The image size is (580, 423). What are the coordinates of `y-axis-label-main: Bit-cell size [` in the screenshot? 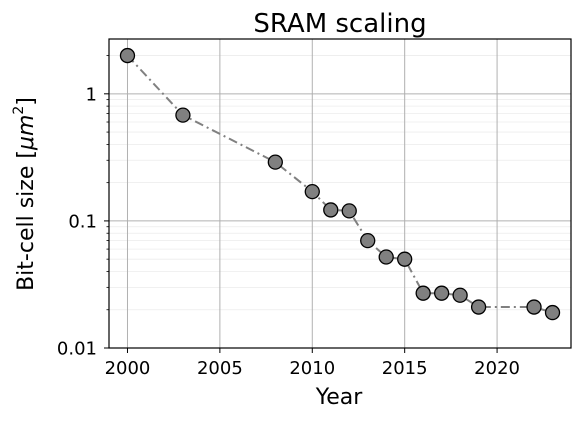 It's located at (26, 220).